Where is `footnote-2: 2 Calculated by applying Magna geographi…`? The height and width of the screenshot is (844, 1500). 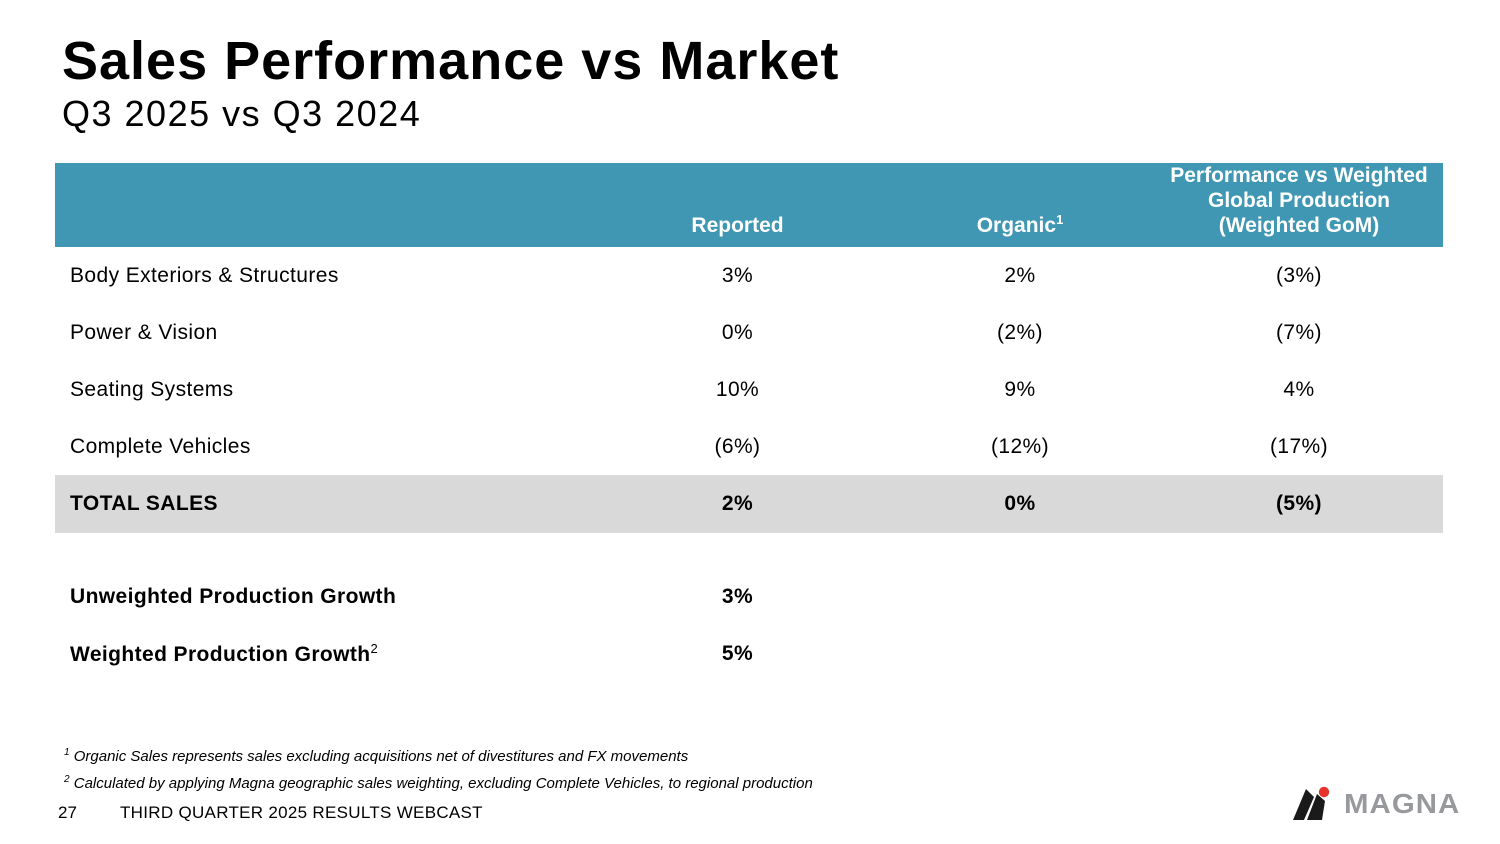
footnote-2: 2 Calculated by applying Magna geographi… is located at coordinates (438, 782).